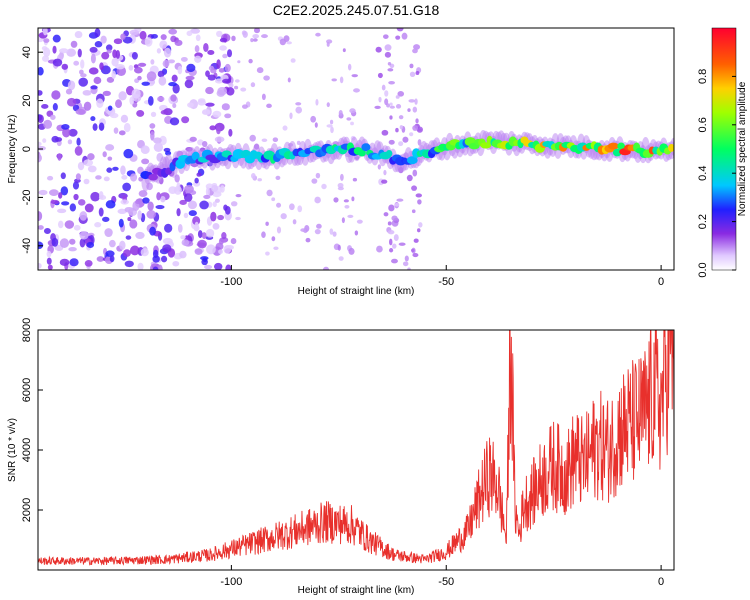 Image resolution: width=750 pixels, height=600 pixels. What do you see at coordinates (12, 149) in the screenshot?
I see `spectrogram-y-label: Frequency (Hz)` at bounding box center [12, 149].